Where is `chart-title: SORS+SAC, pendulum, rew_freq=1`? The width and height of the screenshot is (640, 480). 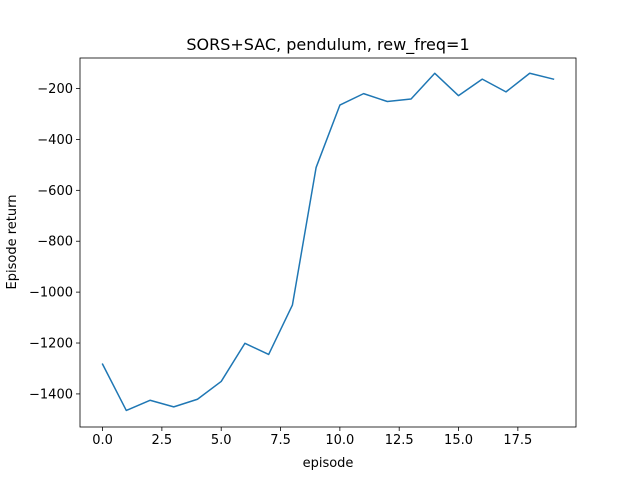
chart-title: SORS+SAC, pendulum, rew_freq=1 is located at coordinates (327, 45).